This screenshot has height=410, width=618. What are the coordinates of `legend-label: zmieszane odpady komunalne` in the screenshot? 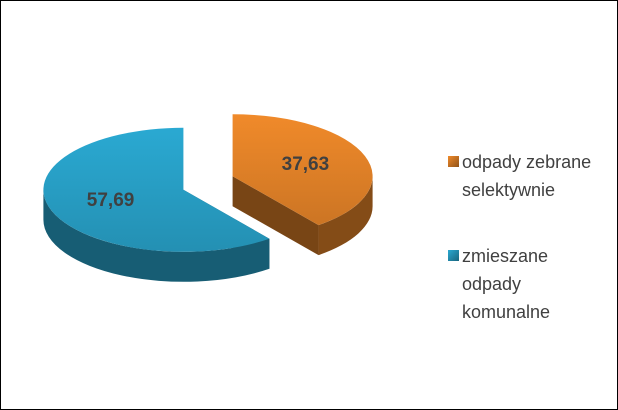 It's located at (506, 284).